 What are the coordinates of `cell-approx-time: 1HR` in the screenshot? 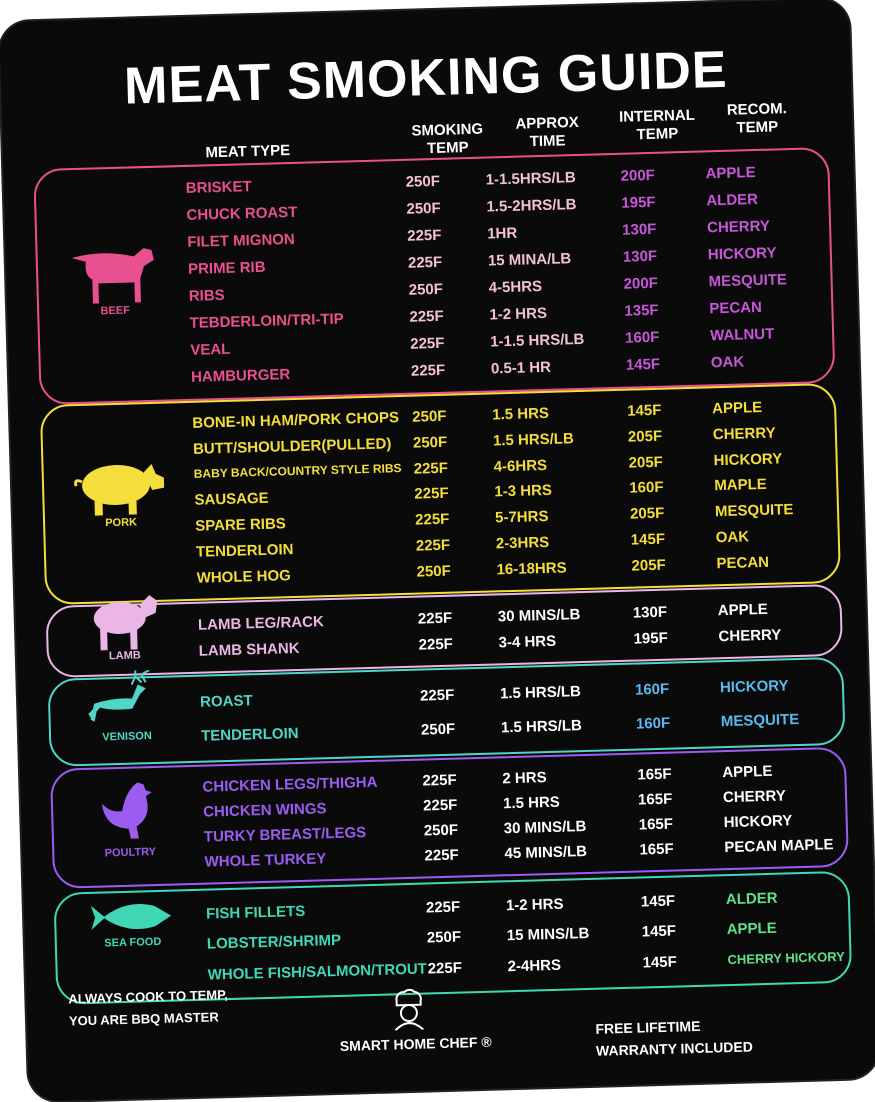 It's located at (502, 233).